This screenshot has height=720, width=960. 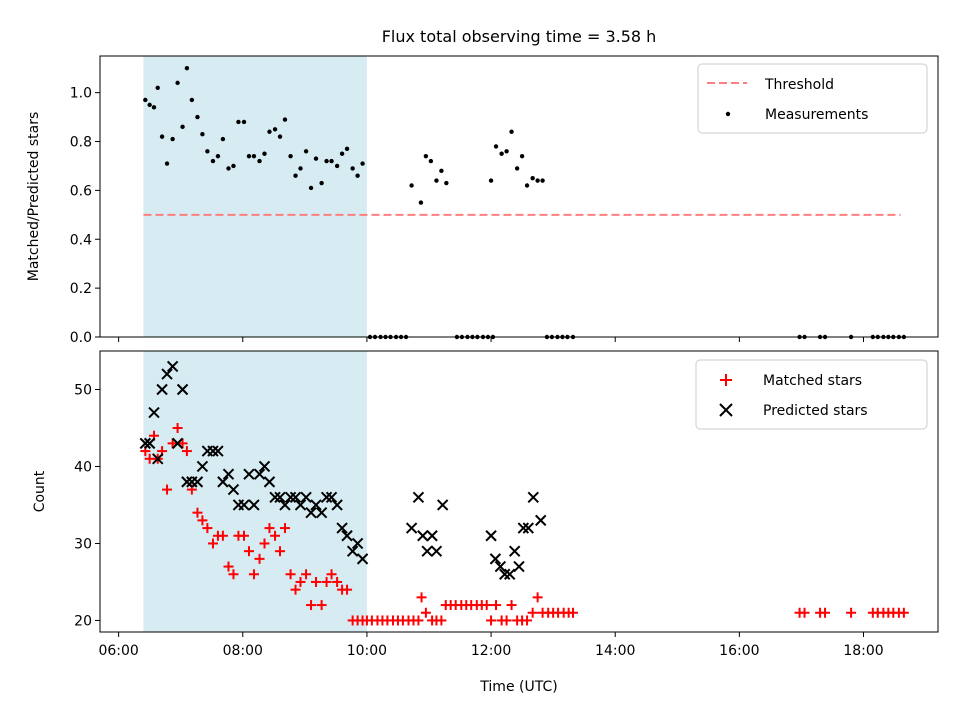 I want to click on legend-matched-swatch, so click(x=726, y=380).